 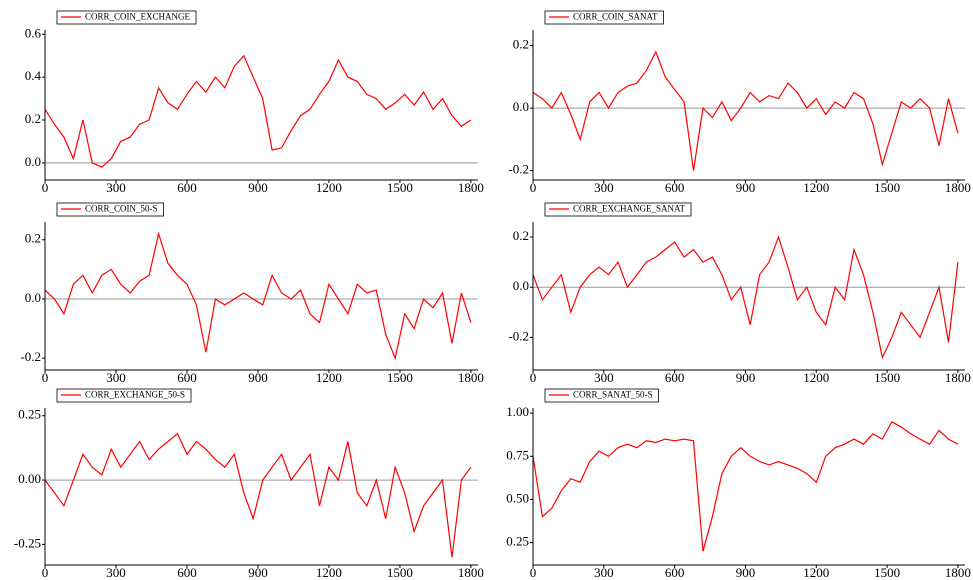 I want to click on y-tick-label: 0.75, so click(x=517, y=454).